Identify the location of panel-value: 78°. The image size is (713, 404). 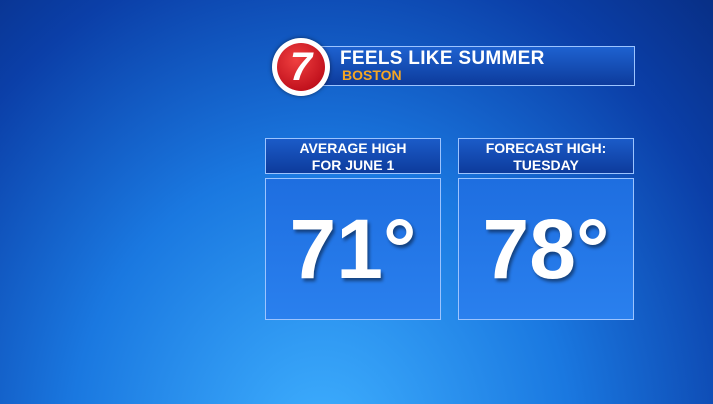
(546, 249).